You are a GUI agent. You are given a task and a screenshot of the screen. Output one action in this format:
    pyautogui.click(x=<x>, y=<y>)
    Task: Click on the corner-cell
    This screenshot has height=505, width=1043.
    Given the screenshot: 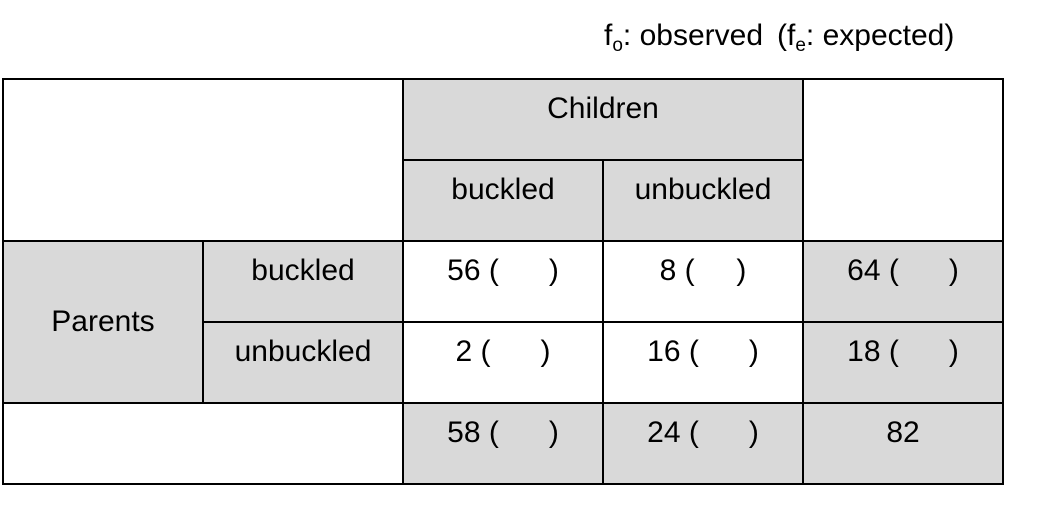 What is the action you would take?
    pyautogui.click(x=203, y=160)
    